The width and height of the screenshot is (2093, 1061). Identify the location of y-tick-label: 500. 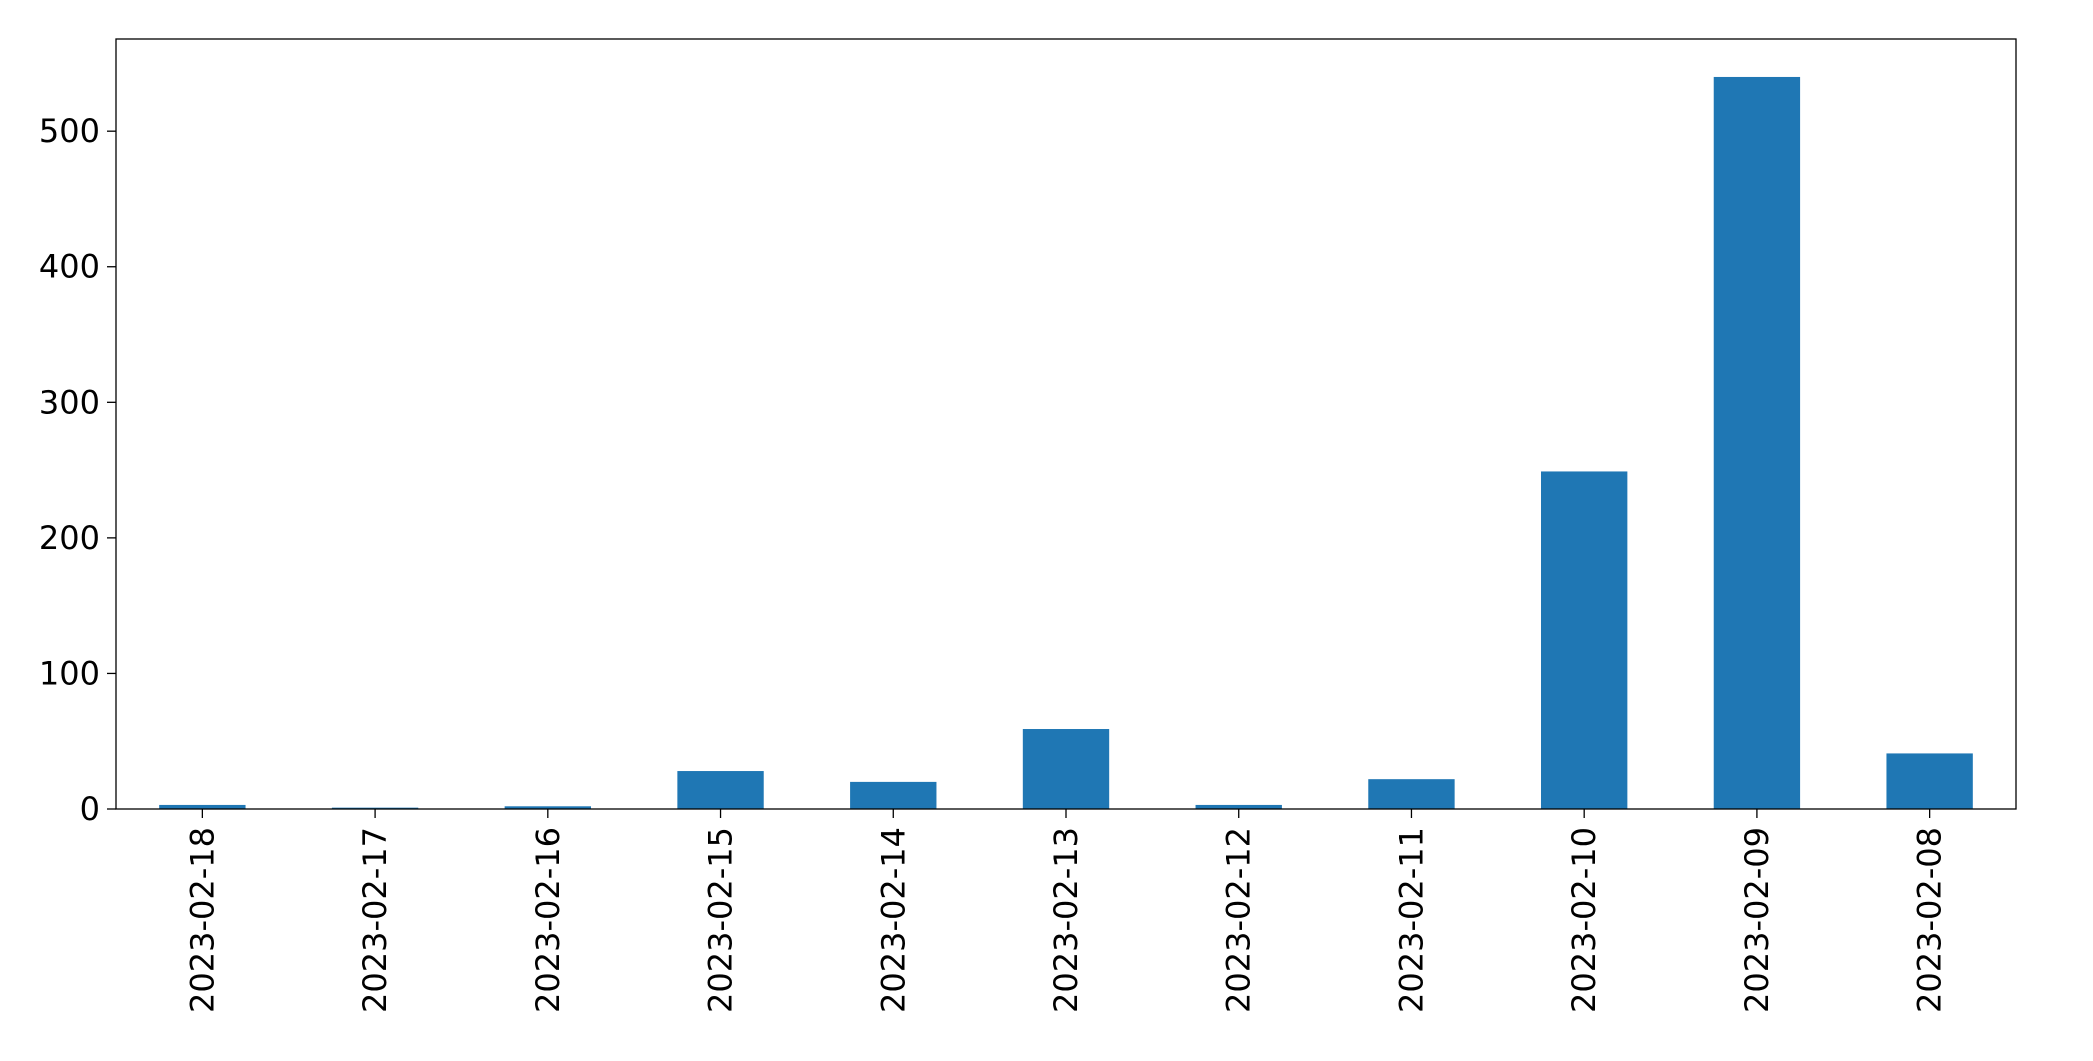
(69, 131).